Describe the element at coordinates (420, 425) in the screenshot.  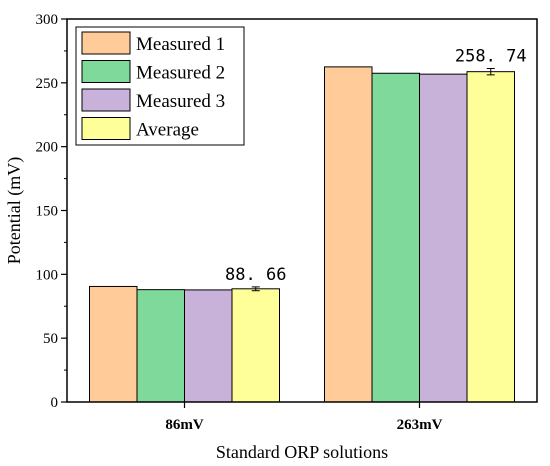
I see `x-tick-label: 263mV` at that location.